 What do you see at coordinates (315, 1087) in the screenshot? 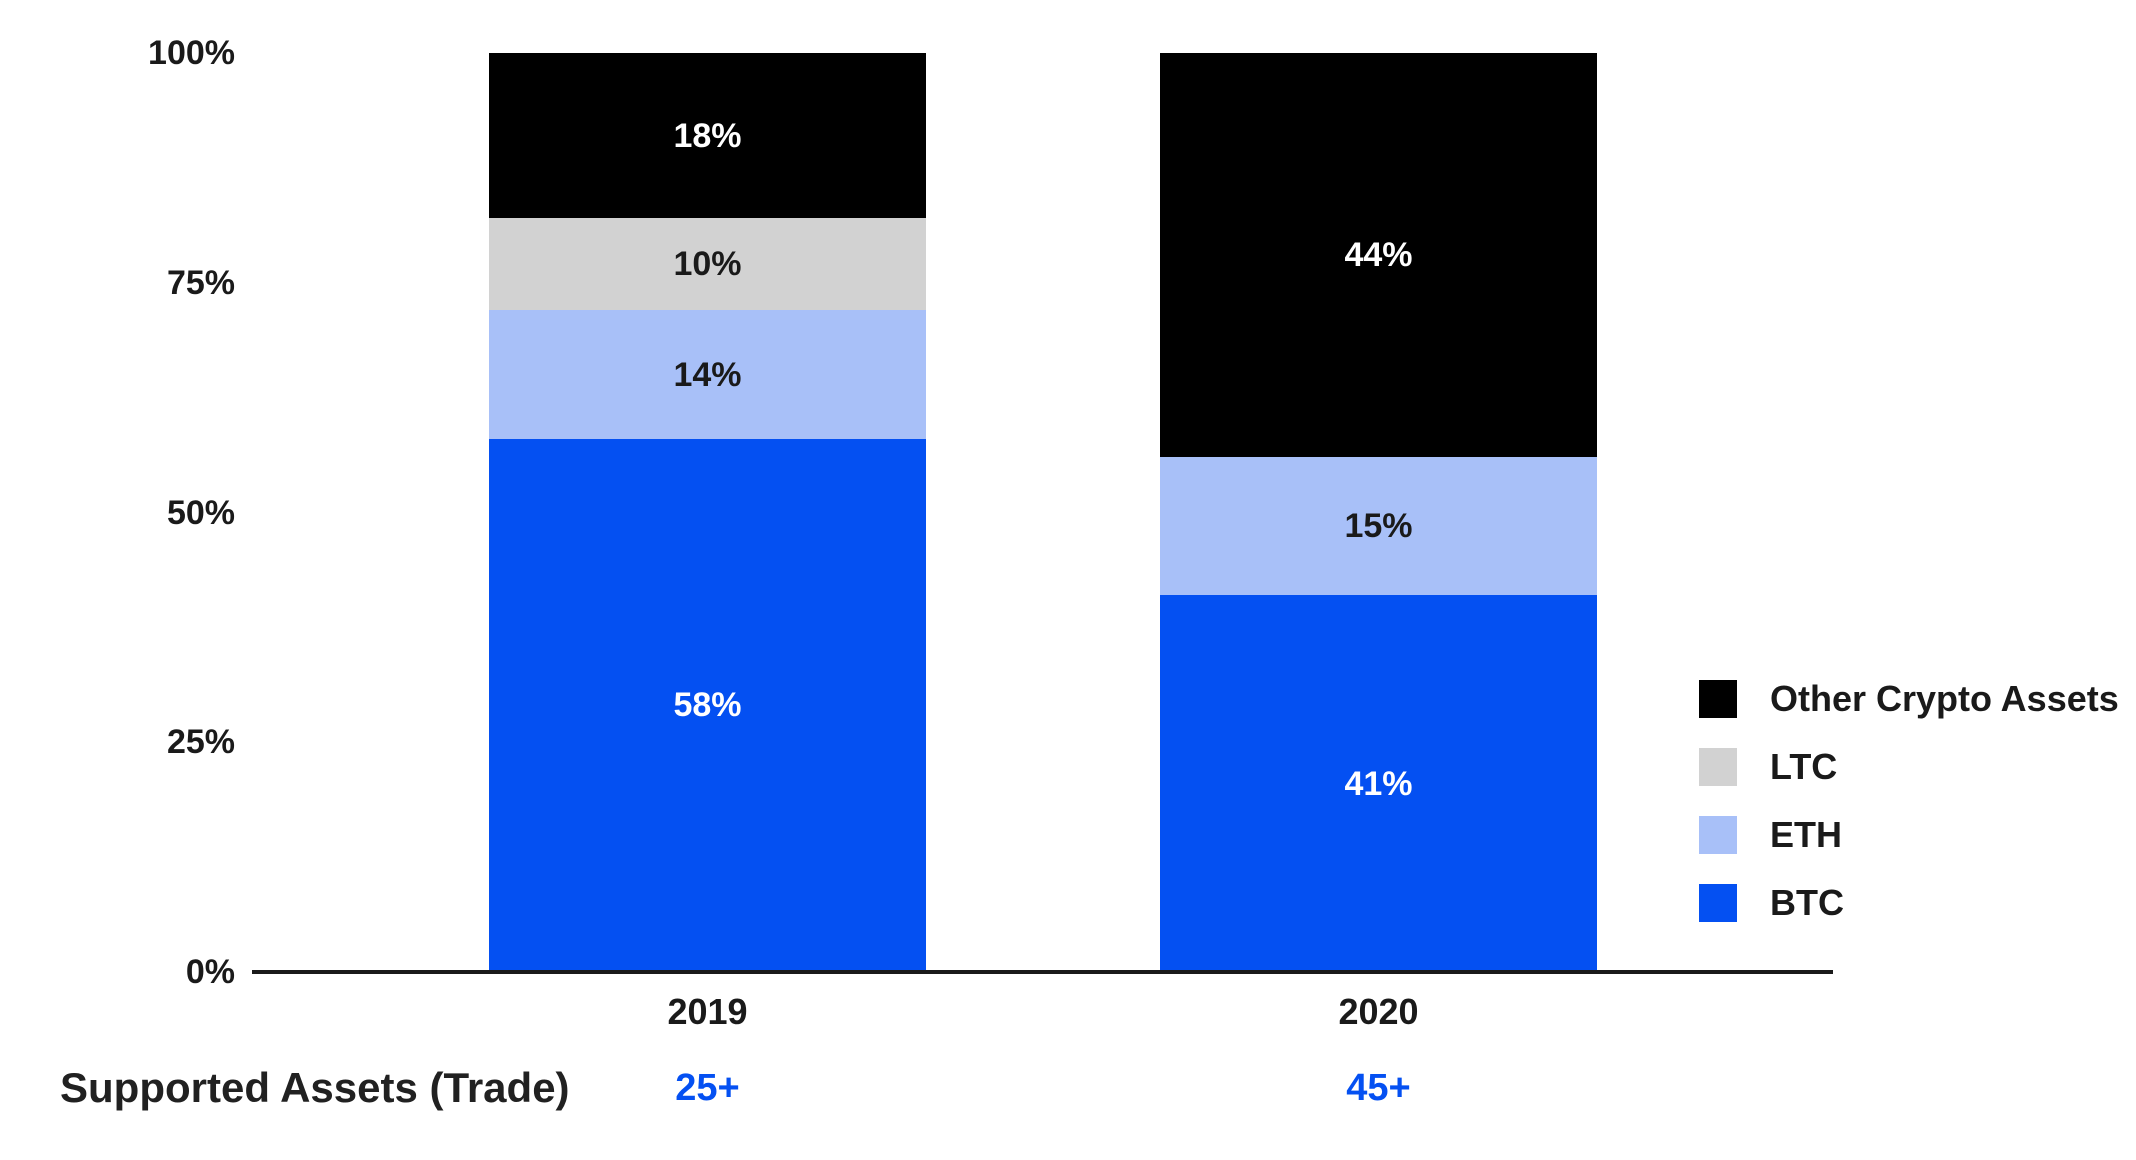
I see `footer-row-label: Supported Assets (Trade)` at bounding box center [315, 1087].